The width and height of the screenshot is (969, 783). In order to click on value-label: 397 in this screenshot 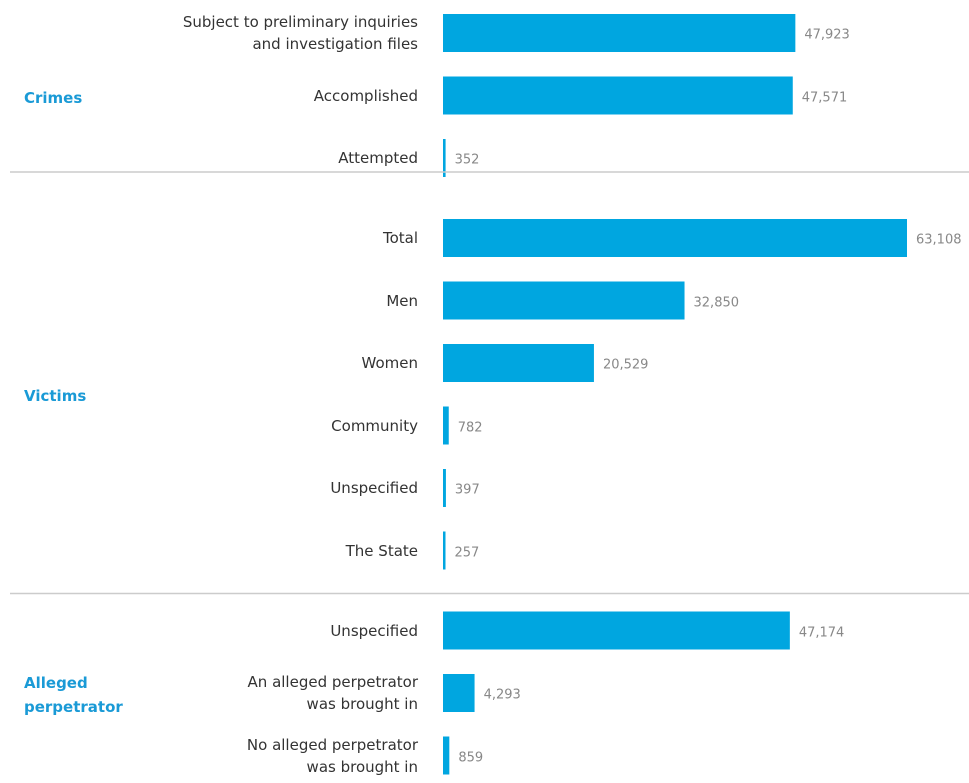, I will do `click(467, 490)`.